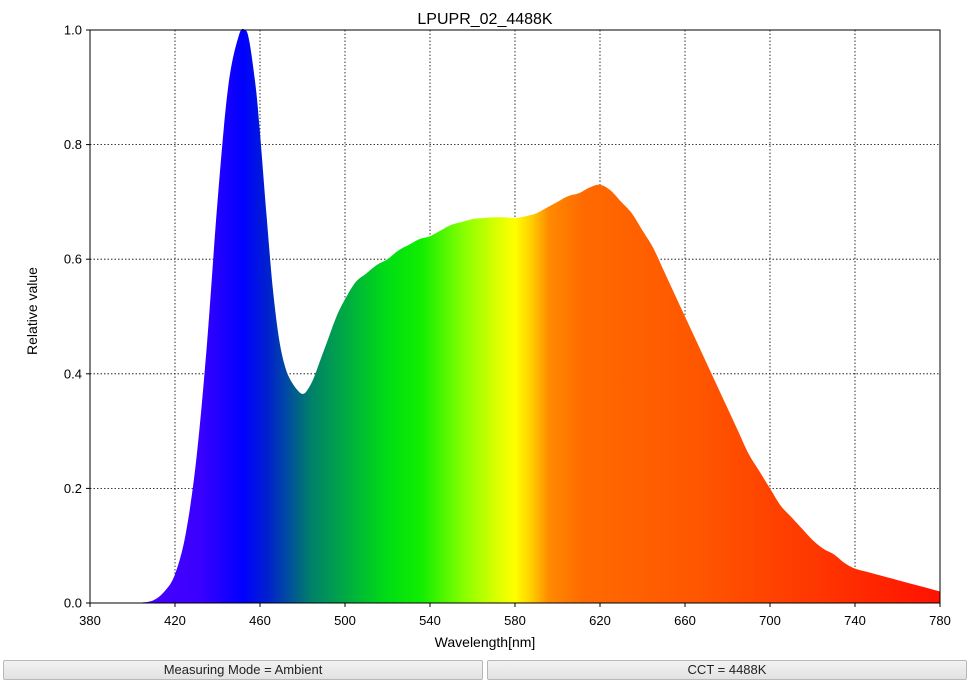 This screenshot has height=683, width=970. I want to click on x-tick-label: 380, so click(90, 620).